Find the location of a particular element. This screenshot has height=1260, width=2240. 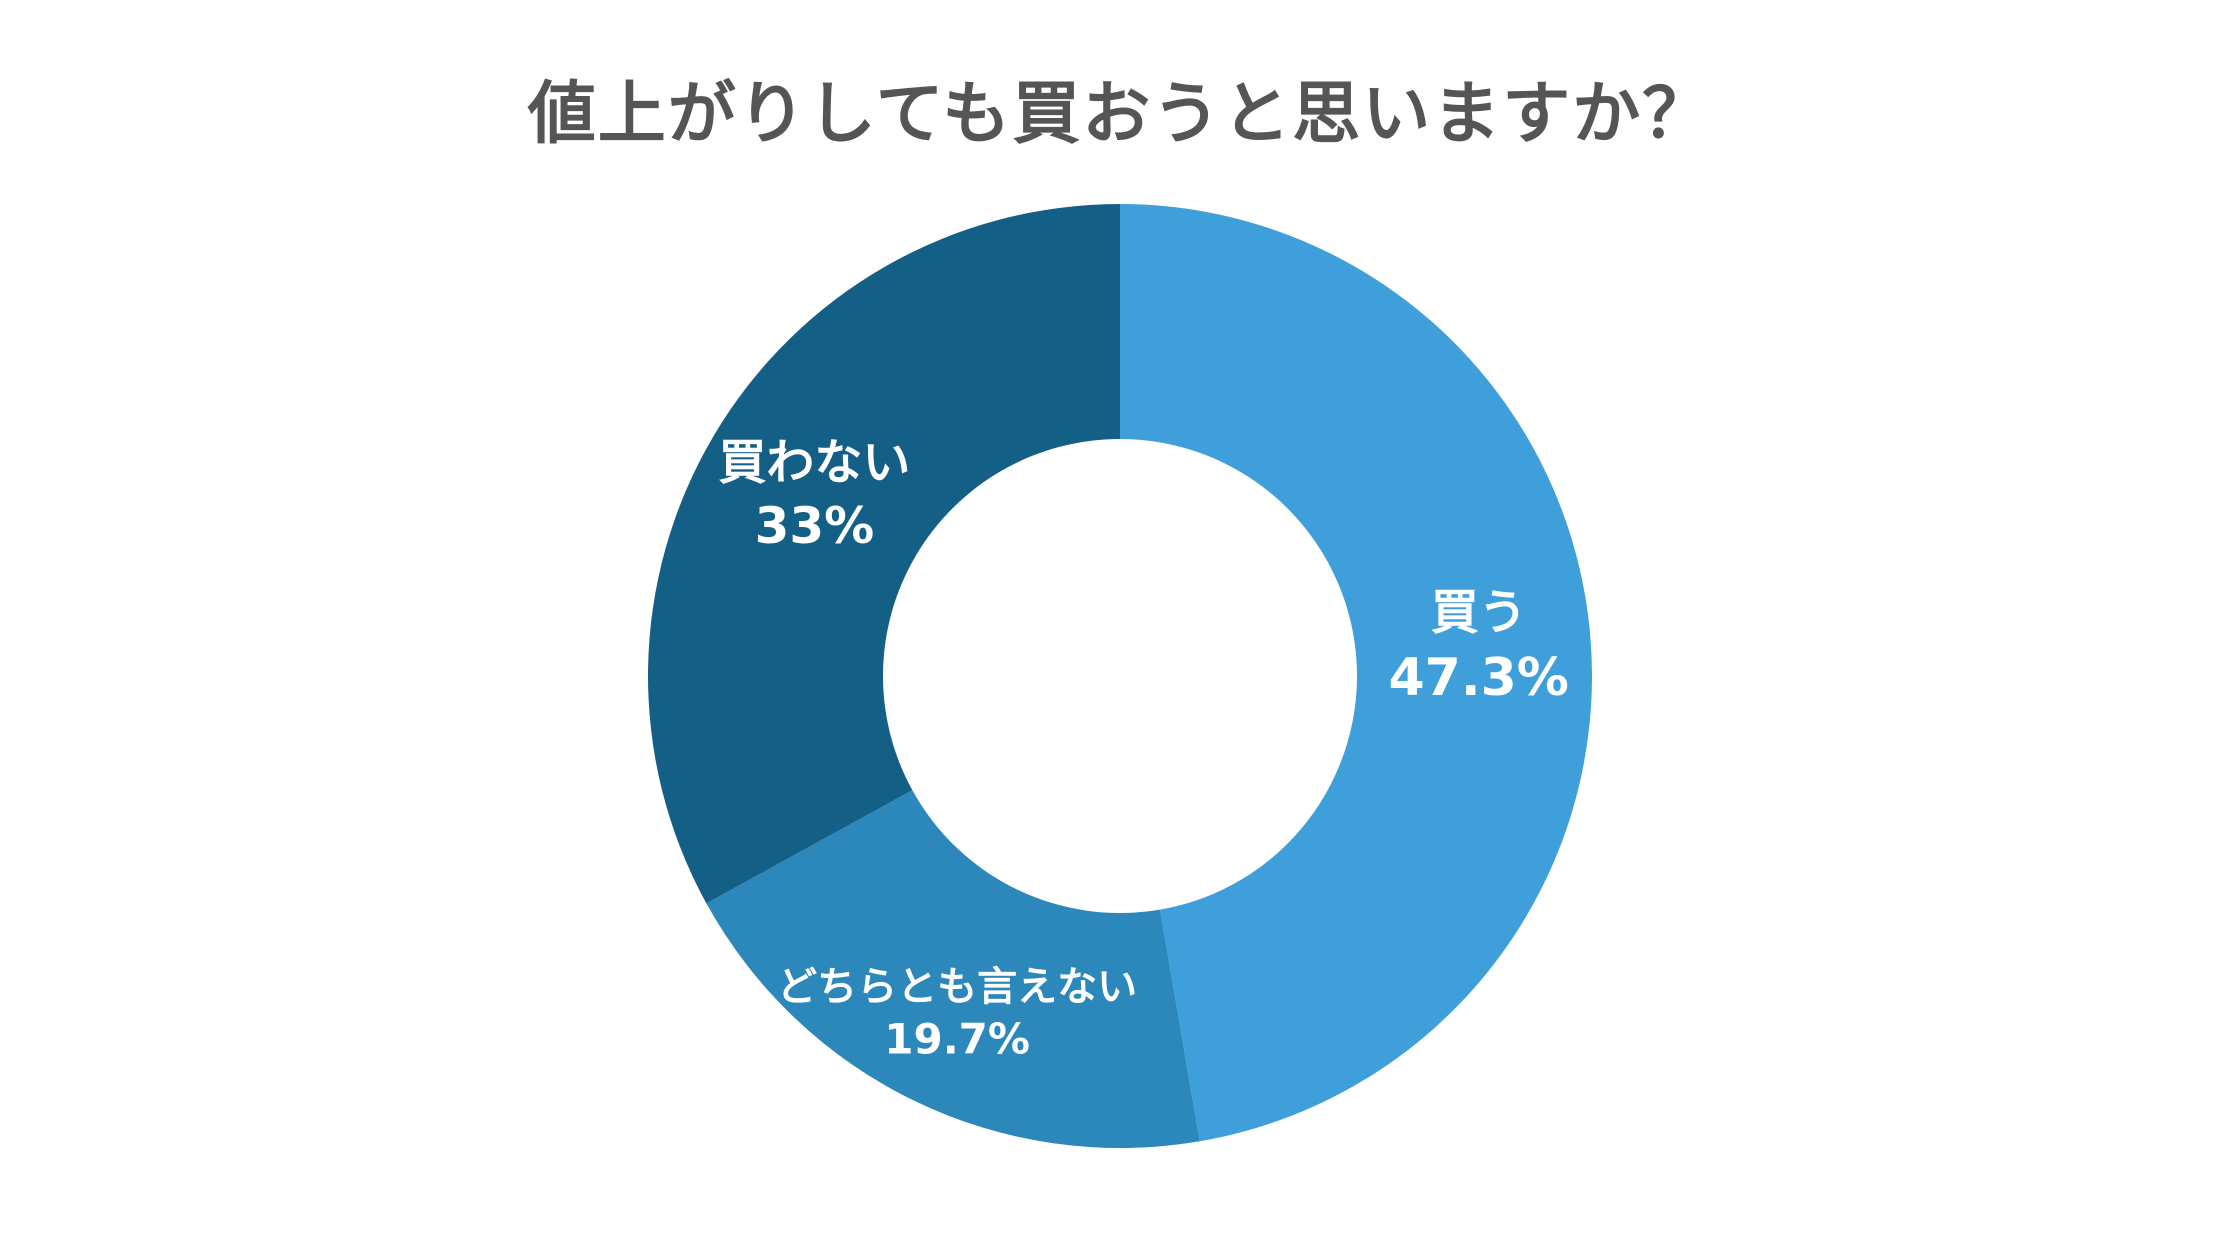

slice-category-label: どちらとも言えない is located at coordinates (957, 987).